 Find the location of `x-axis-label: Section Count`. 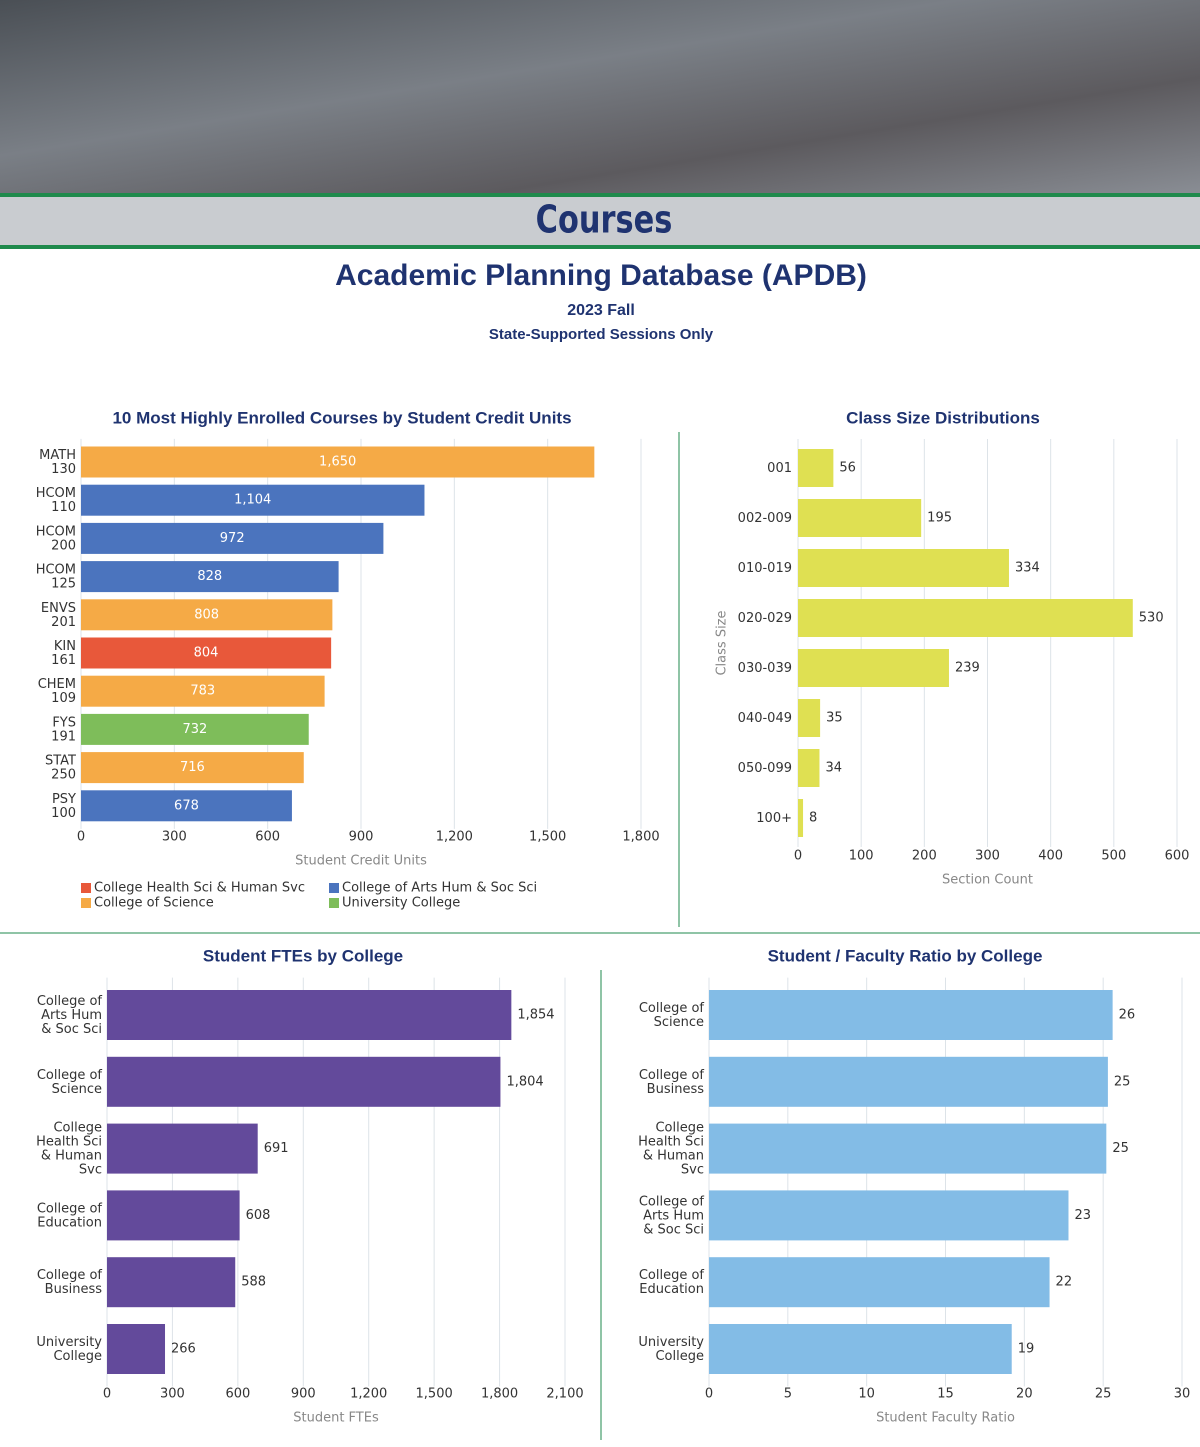

x-axis-label: Section Count is located at coordinates (987, 880).